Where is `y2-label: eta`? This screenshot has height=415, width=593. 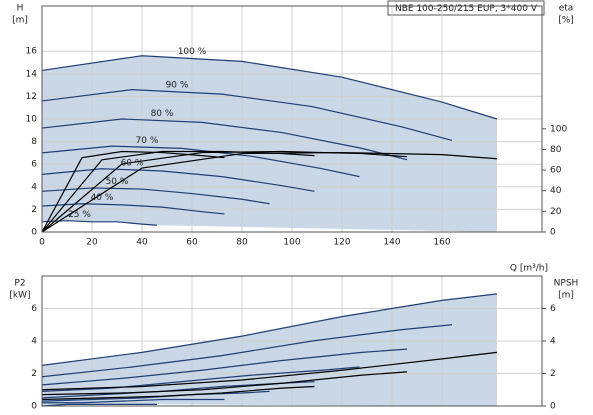
y2-label: eta is located at coordinates (566, 9).